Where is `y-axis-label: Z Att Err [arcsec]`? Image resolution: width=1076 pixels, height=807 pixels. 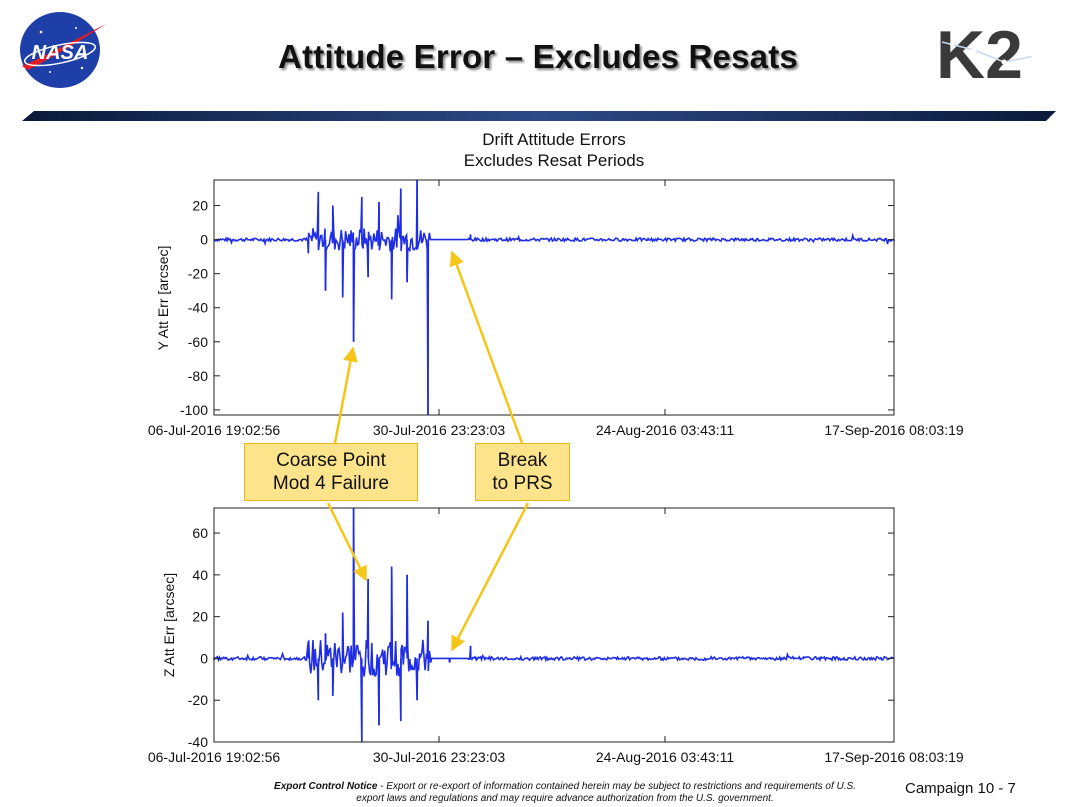 y-axis-label: Z Att Err [arcsec] is located at coordinates (169, 625).